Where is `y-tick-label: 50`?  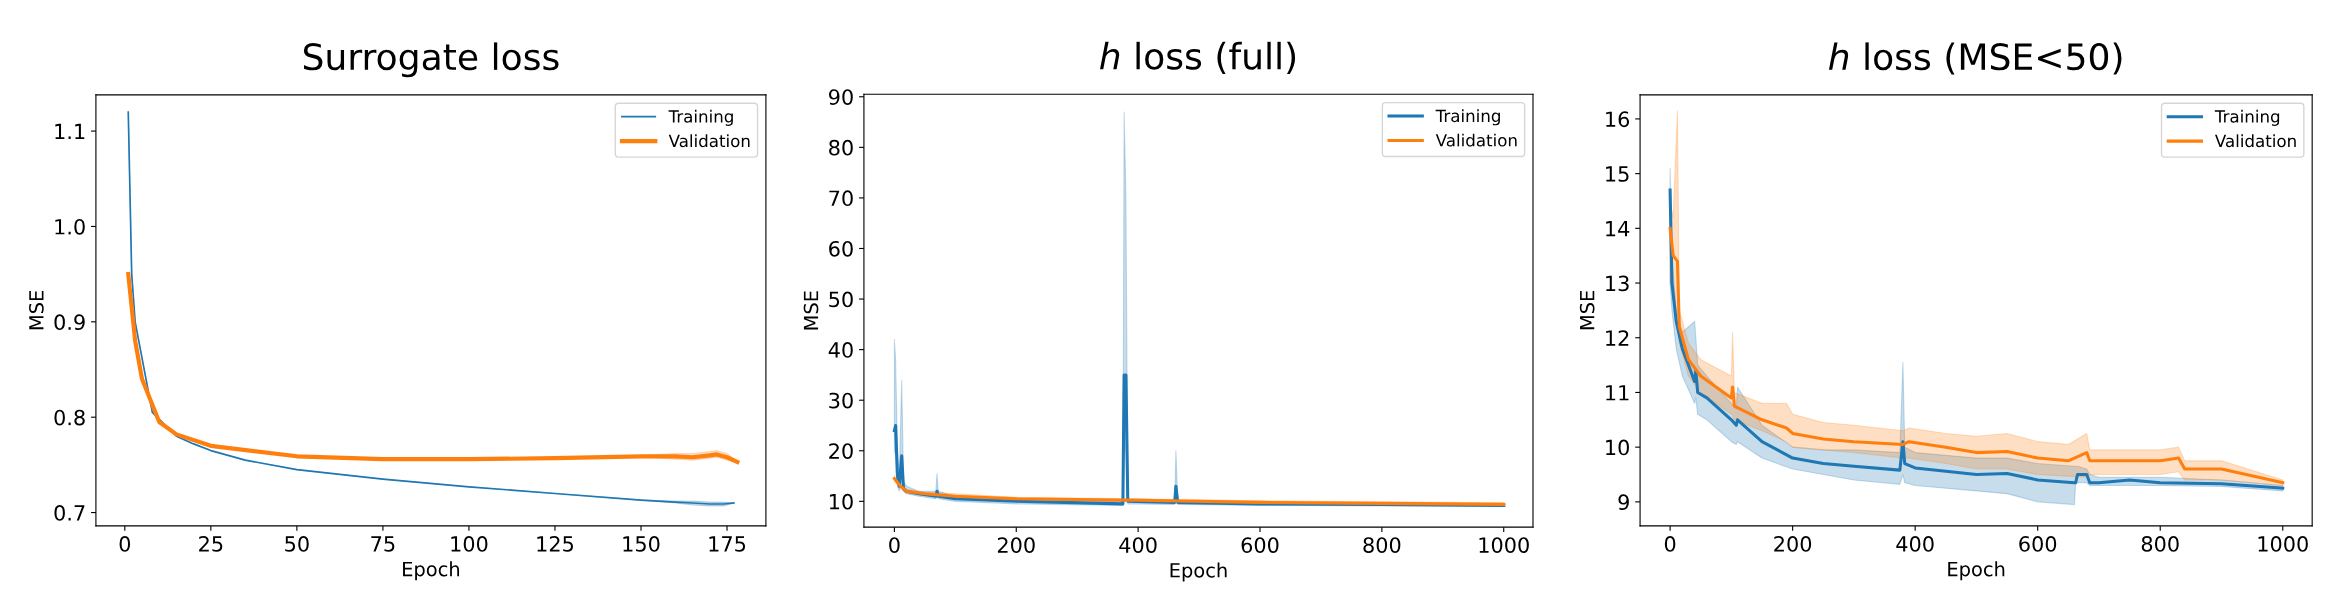
y-tick-label: 50 is located at coordinates (841, 299).